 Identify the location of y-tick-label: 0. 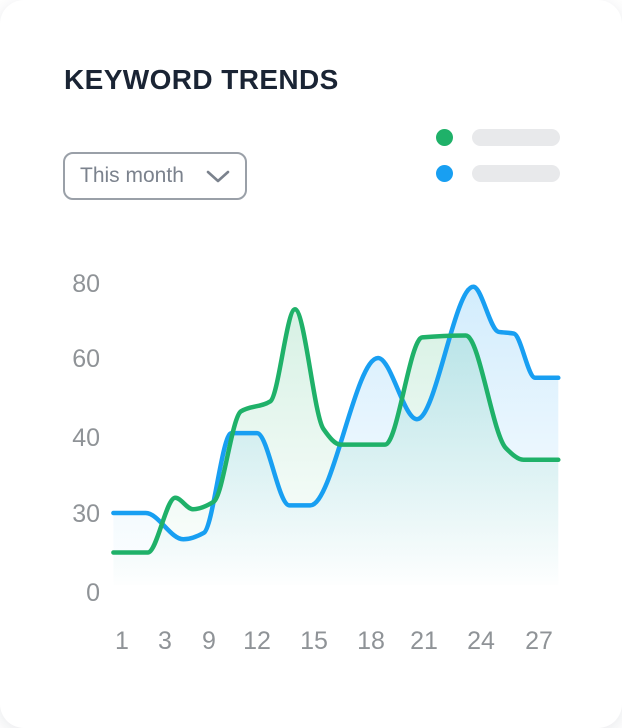
(93, 593).